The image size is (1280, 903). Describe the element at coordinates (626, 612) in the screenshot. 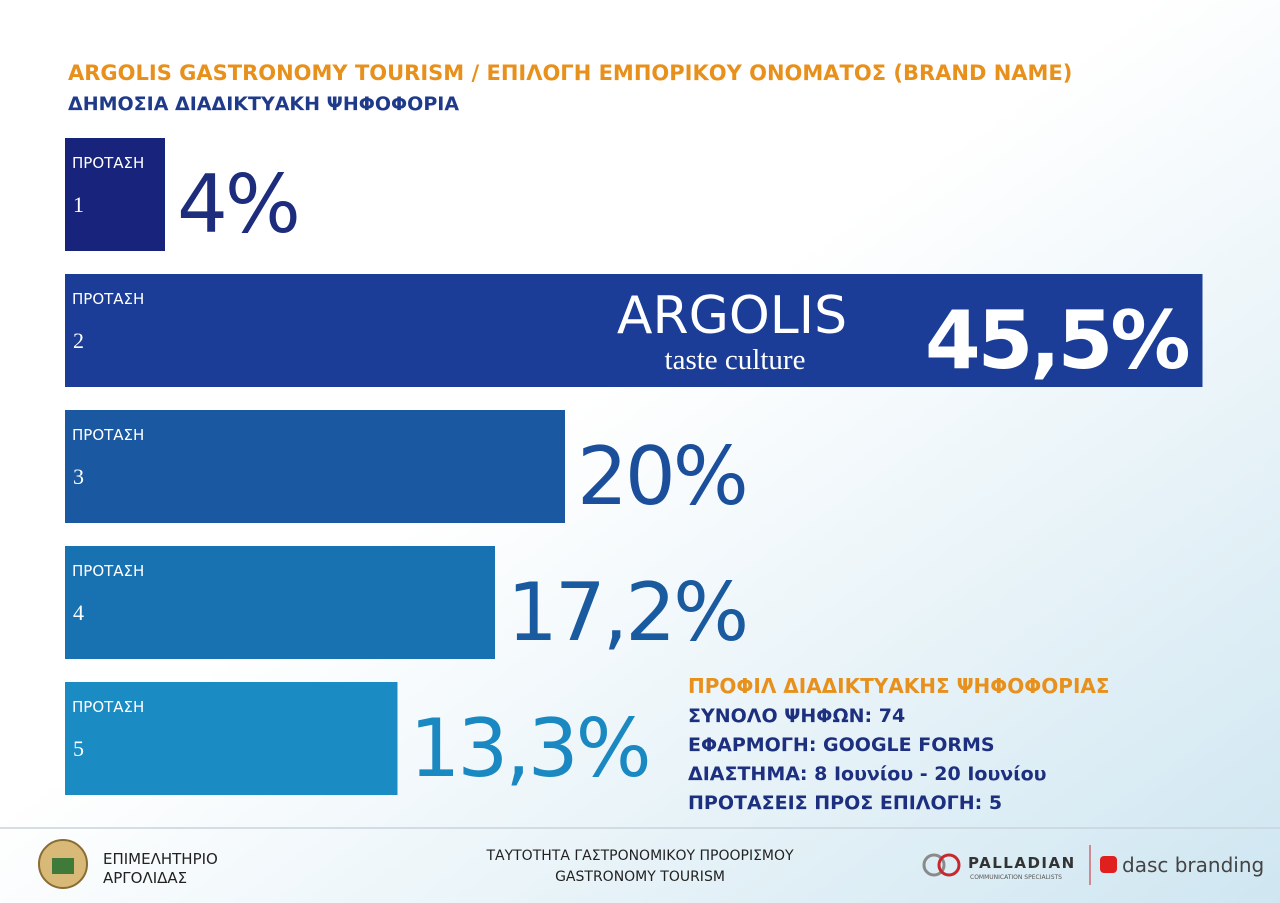

I see `value-label: 17,2%` at that location.